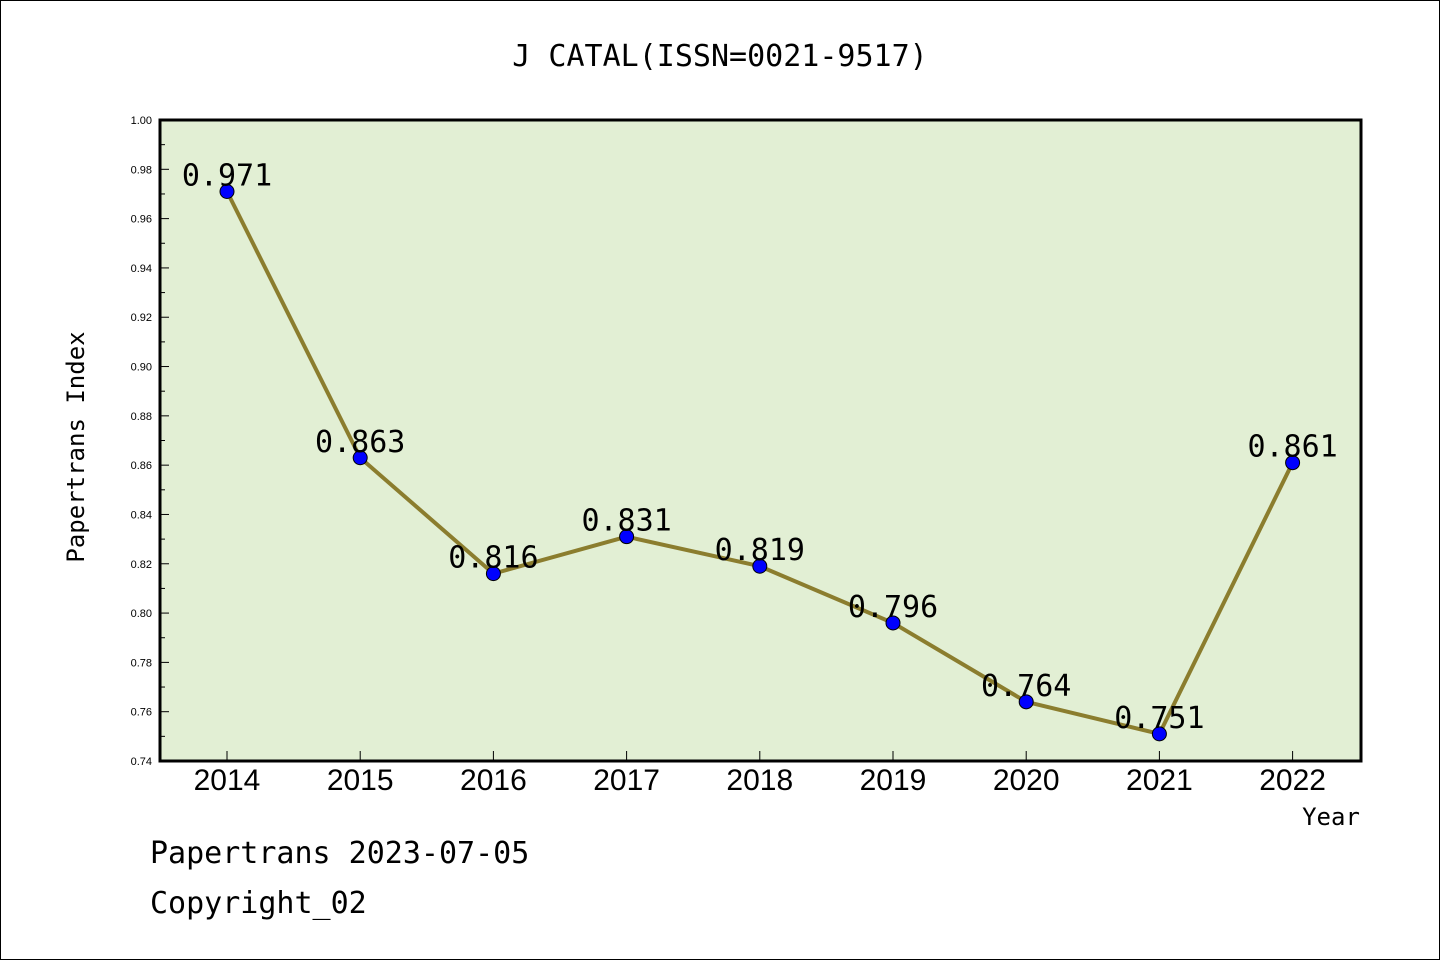 The width and height of the screenshot is (1440, 960). Describe the element at coordinates (141, 515) in the screenshot. I see `y-tick-label: 0.84` at that location.